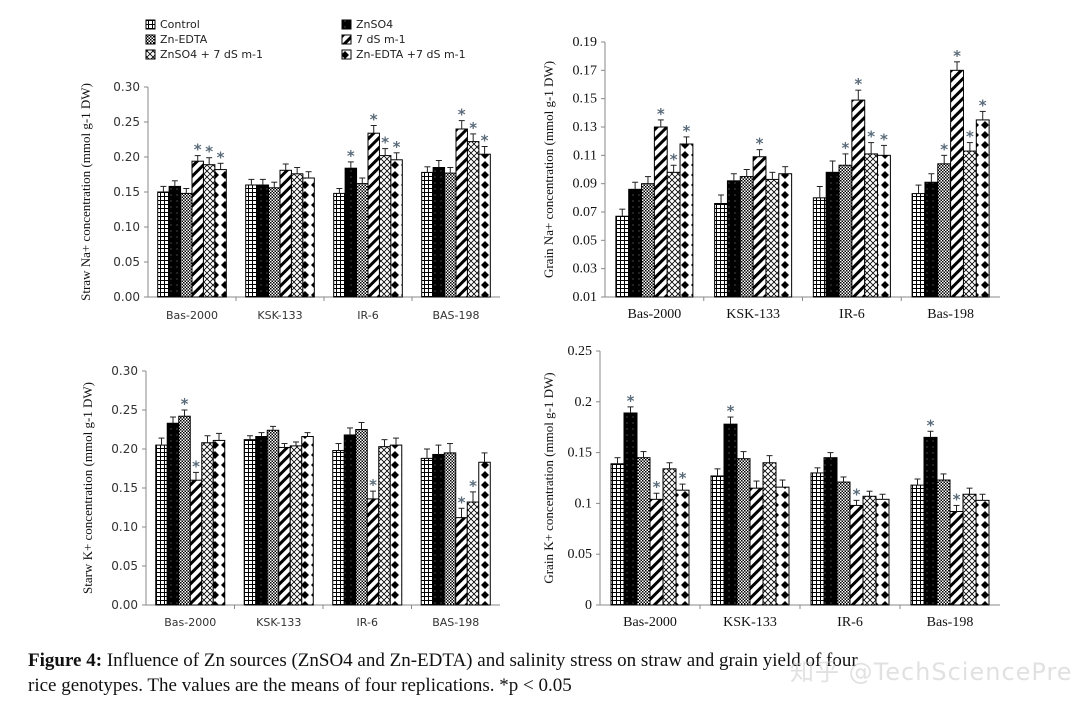 Image resolution: width=1074 pixels, height=714 pixels. What do you see at coordinates (184, 39) in the screenshot?
I see `legend-label: Zn-EDTA` at bounding box center [184, 39].